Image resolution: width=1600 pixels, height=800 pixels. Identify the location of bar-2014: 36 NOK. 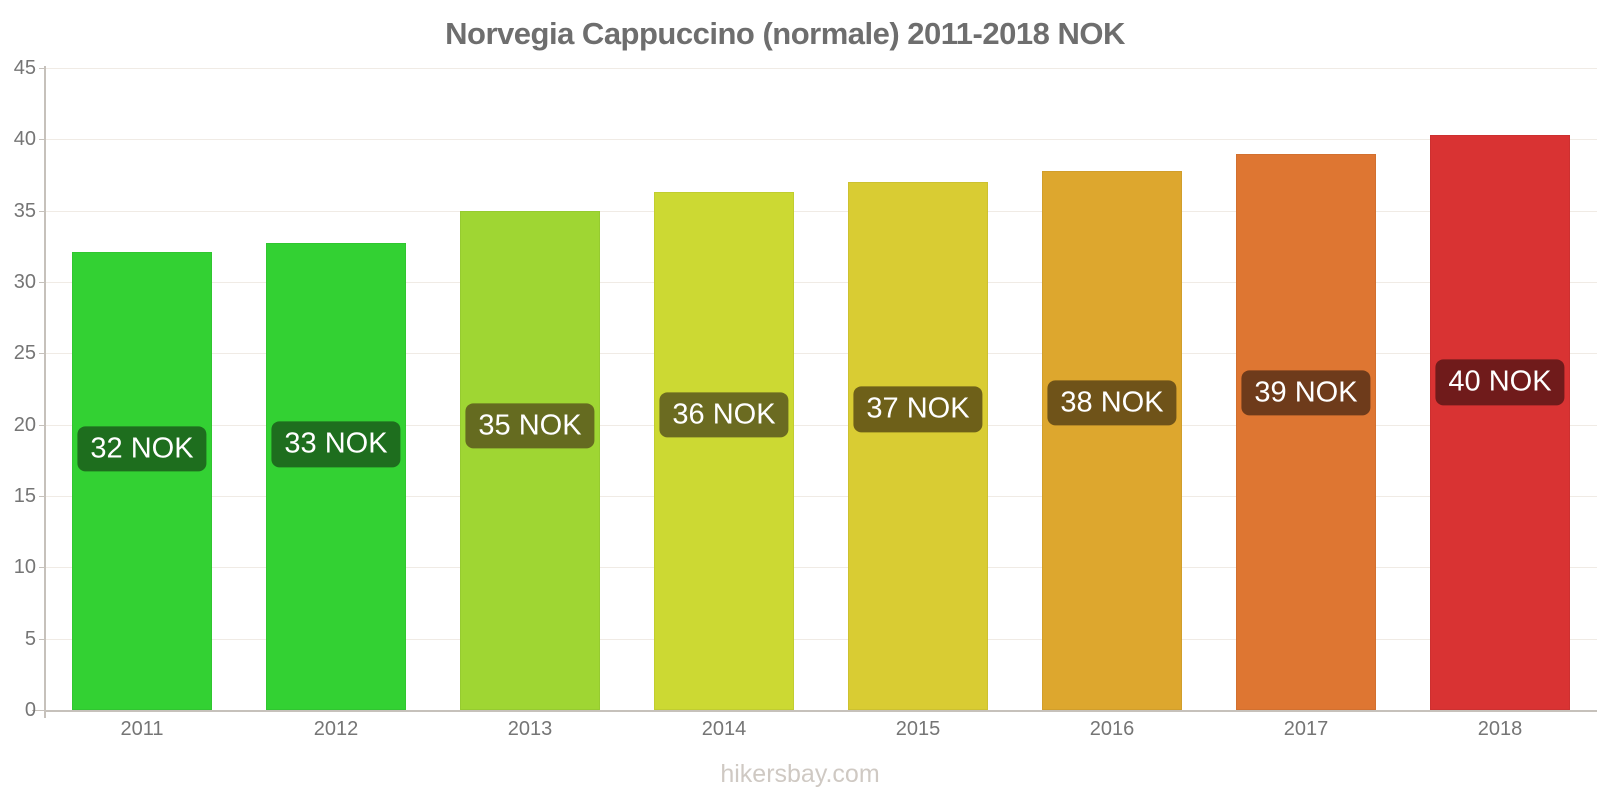
(724, 451).